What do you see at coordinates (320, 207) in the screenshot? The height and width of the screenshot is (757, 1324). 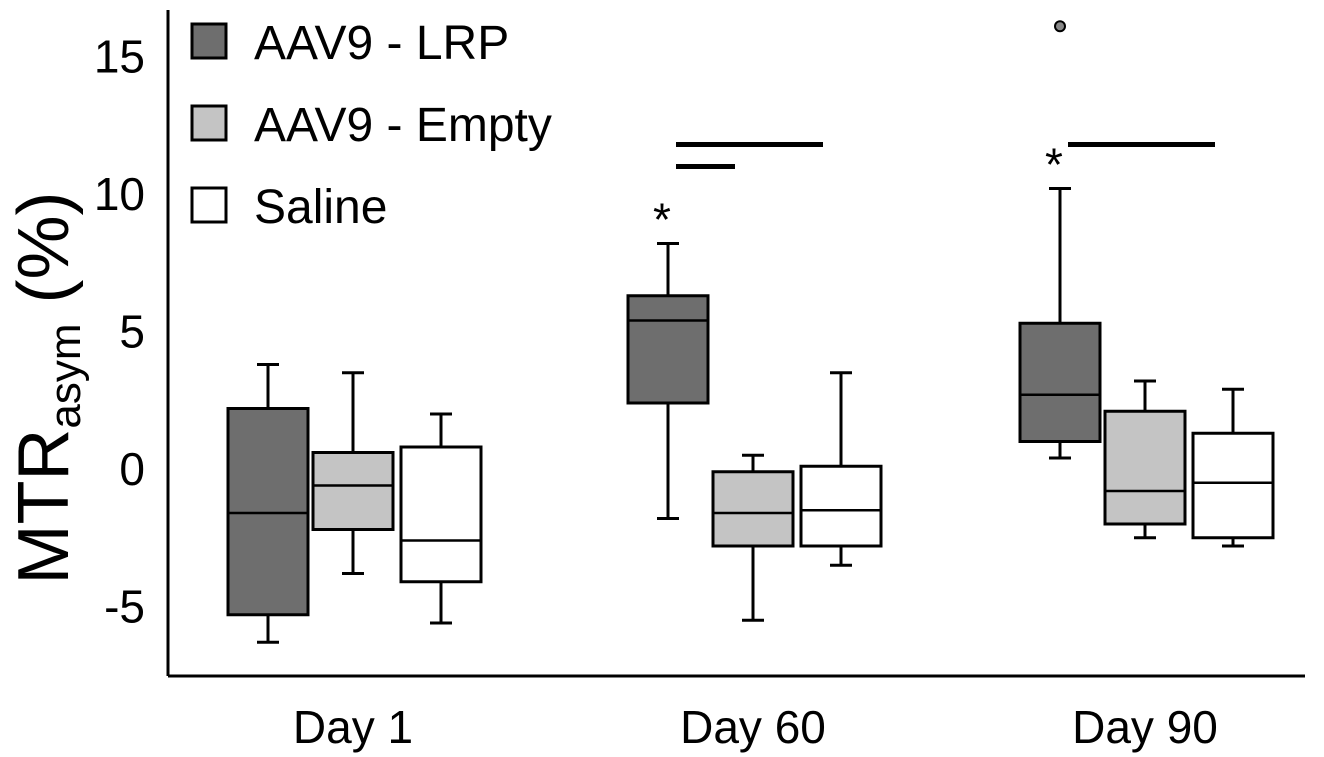 I see `legend-label: Saline` at bounding box center [320, 207].